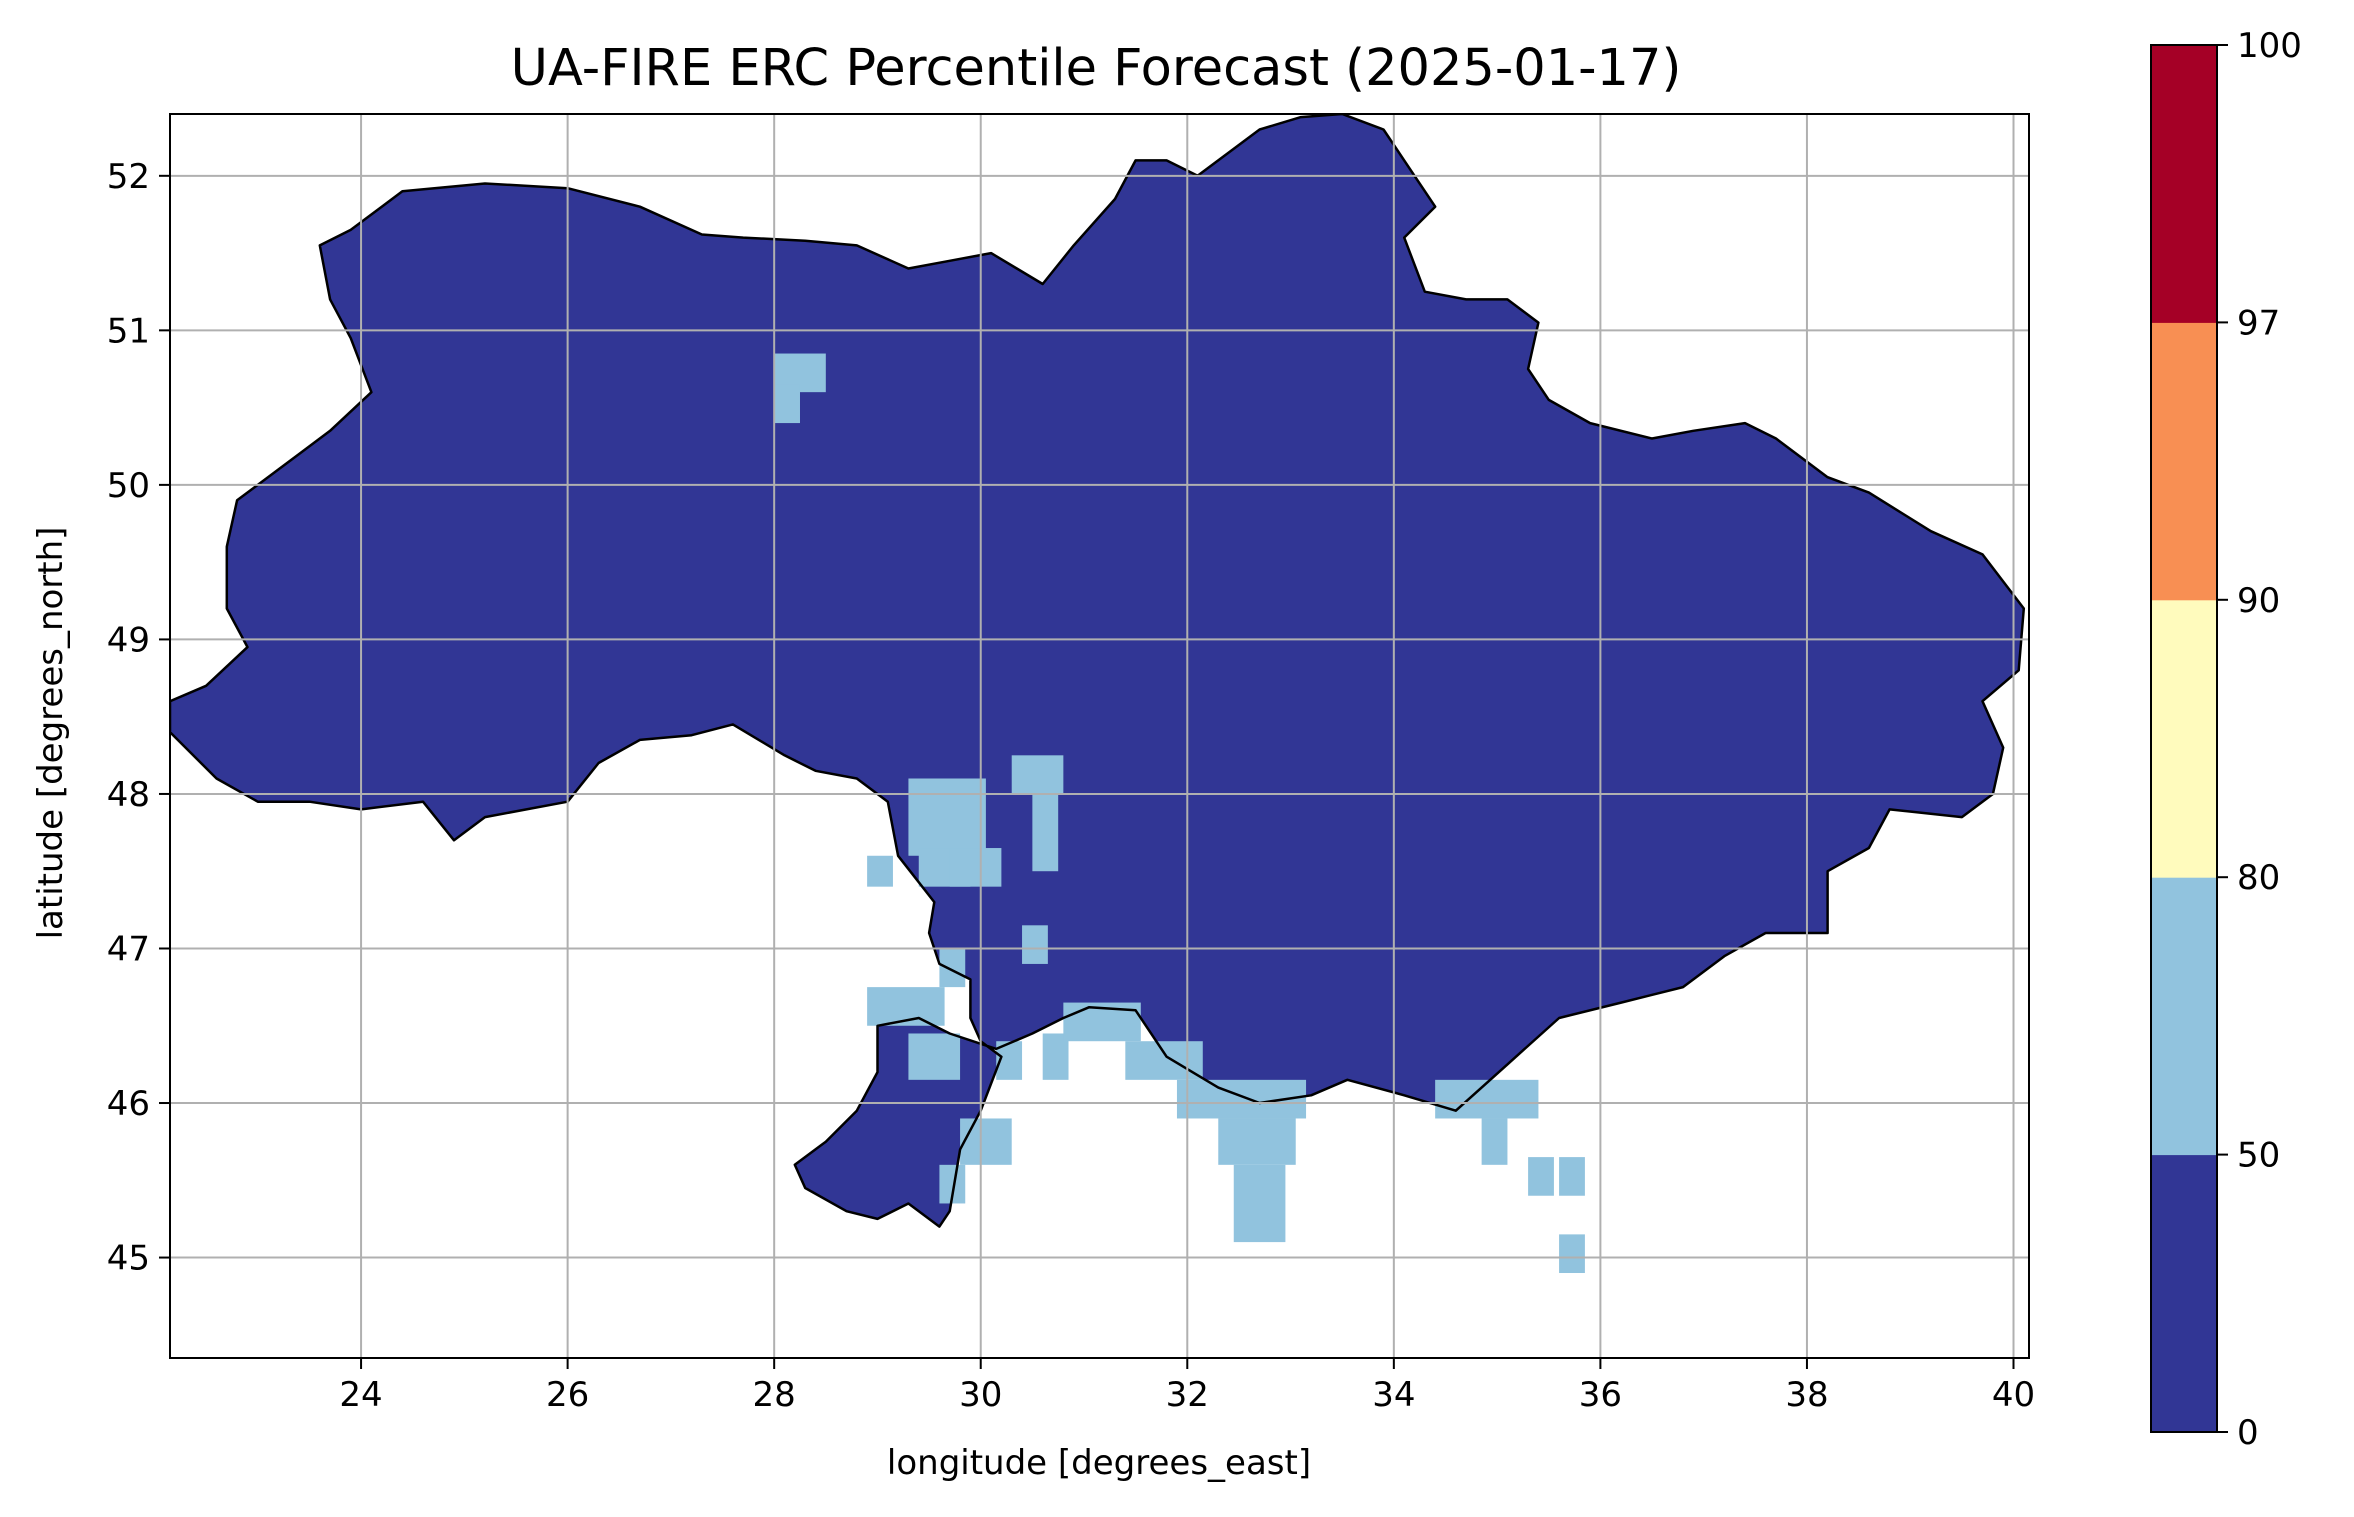  What do you see at coordinates (980, 1395) in the screenshot?
I see `x-tick-label: 30` at bounding box center [980, 1395].